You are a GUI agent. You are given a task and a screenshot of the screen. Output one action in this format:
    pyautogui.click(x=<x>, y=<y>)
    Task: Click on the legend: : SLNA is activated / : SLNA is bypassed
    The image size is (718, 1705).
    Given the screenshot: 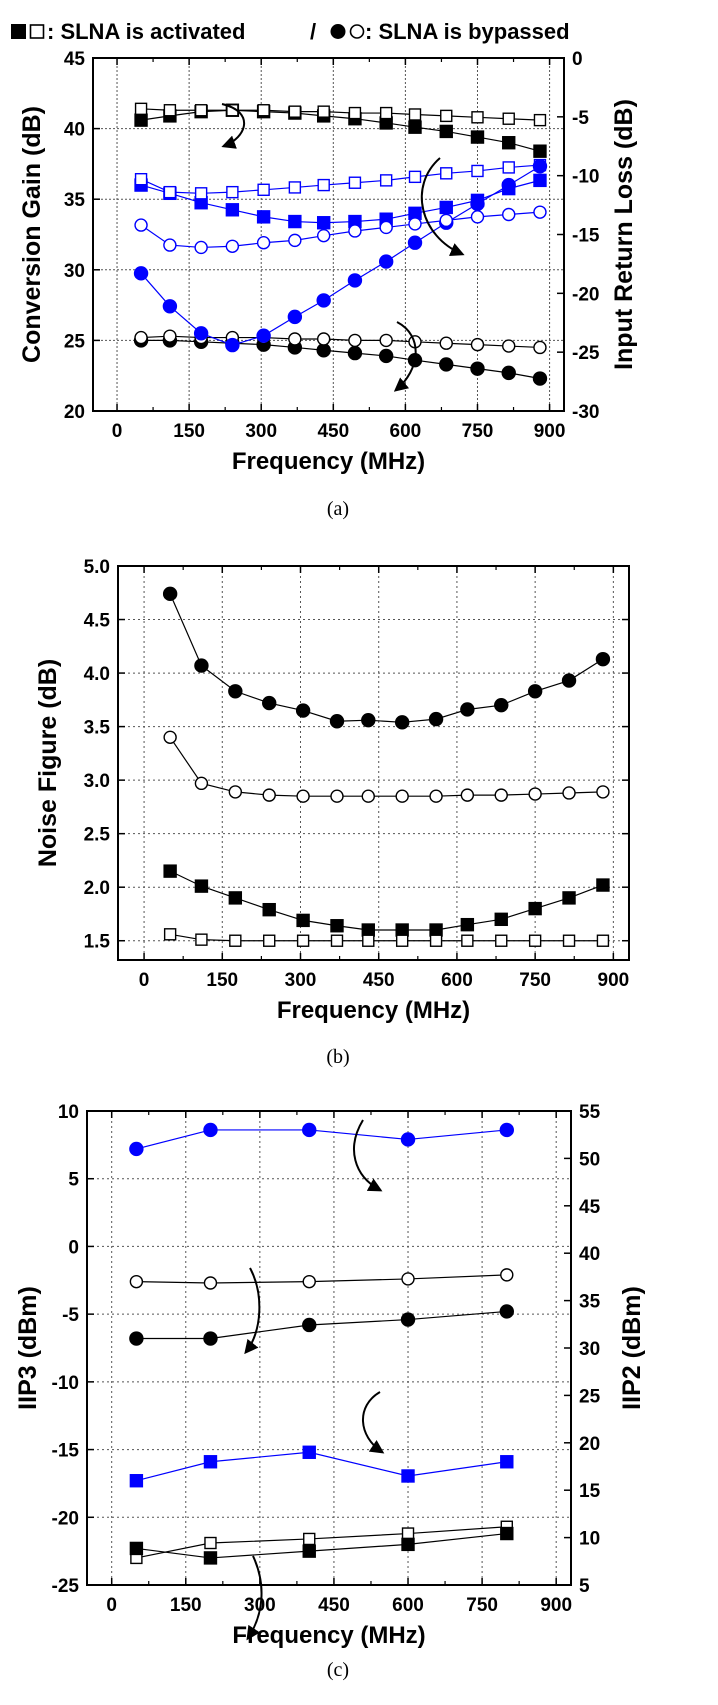 What is the action you would take?
    pyautogui.click(x=290, y=31)
    